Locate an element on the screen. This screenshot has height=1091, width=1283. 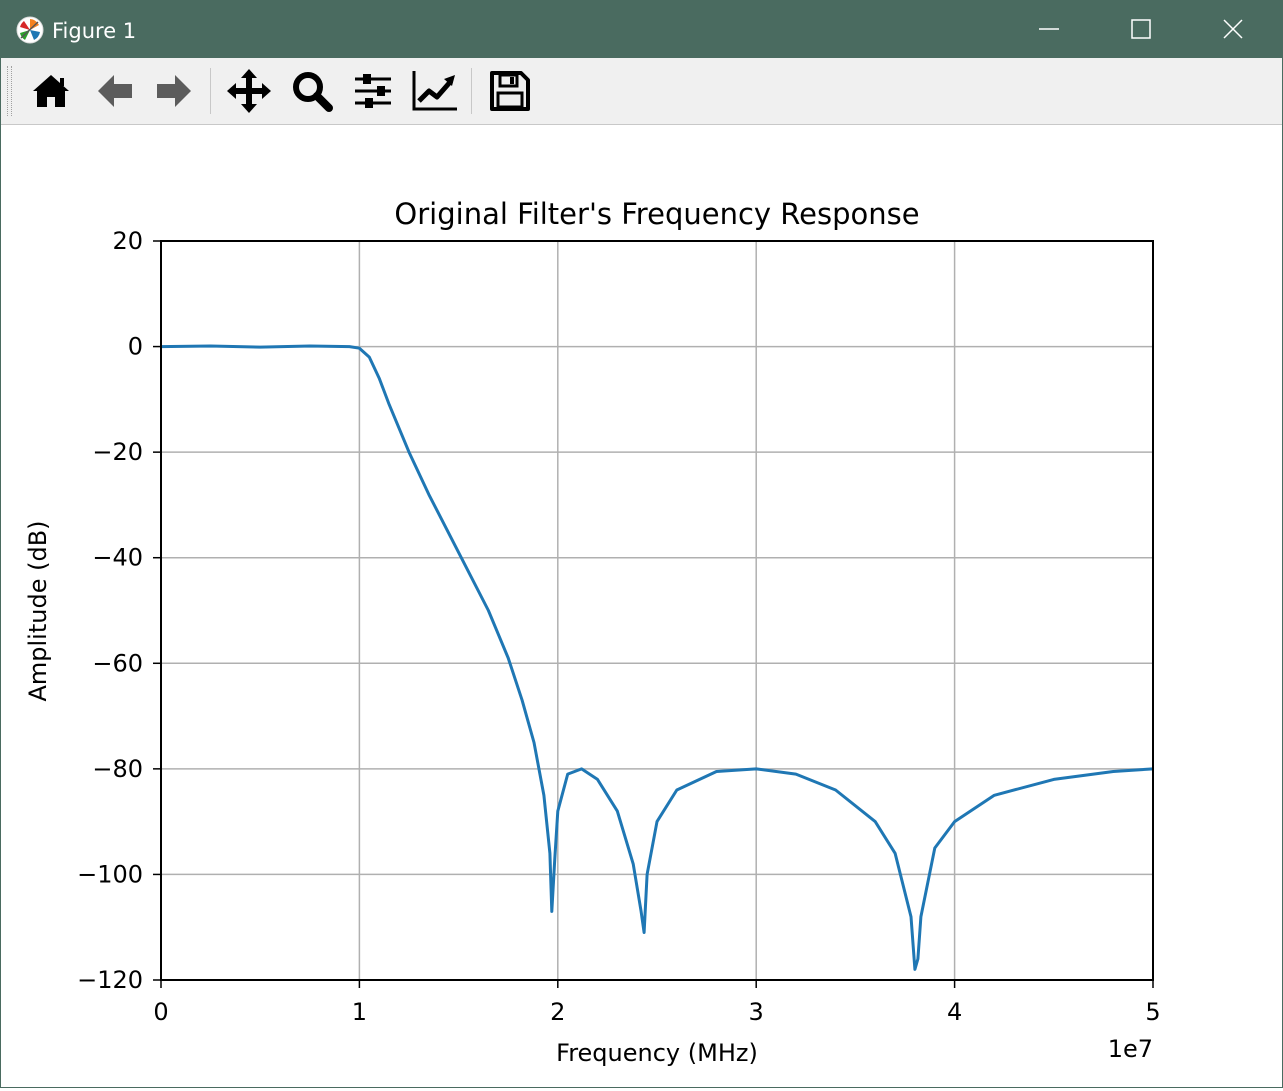
navigation-toolbar is located at coordinates (641, 91).